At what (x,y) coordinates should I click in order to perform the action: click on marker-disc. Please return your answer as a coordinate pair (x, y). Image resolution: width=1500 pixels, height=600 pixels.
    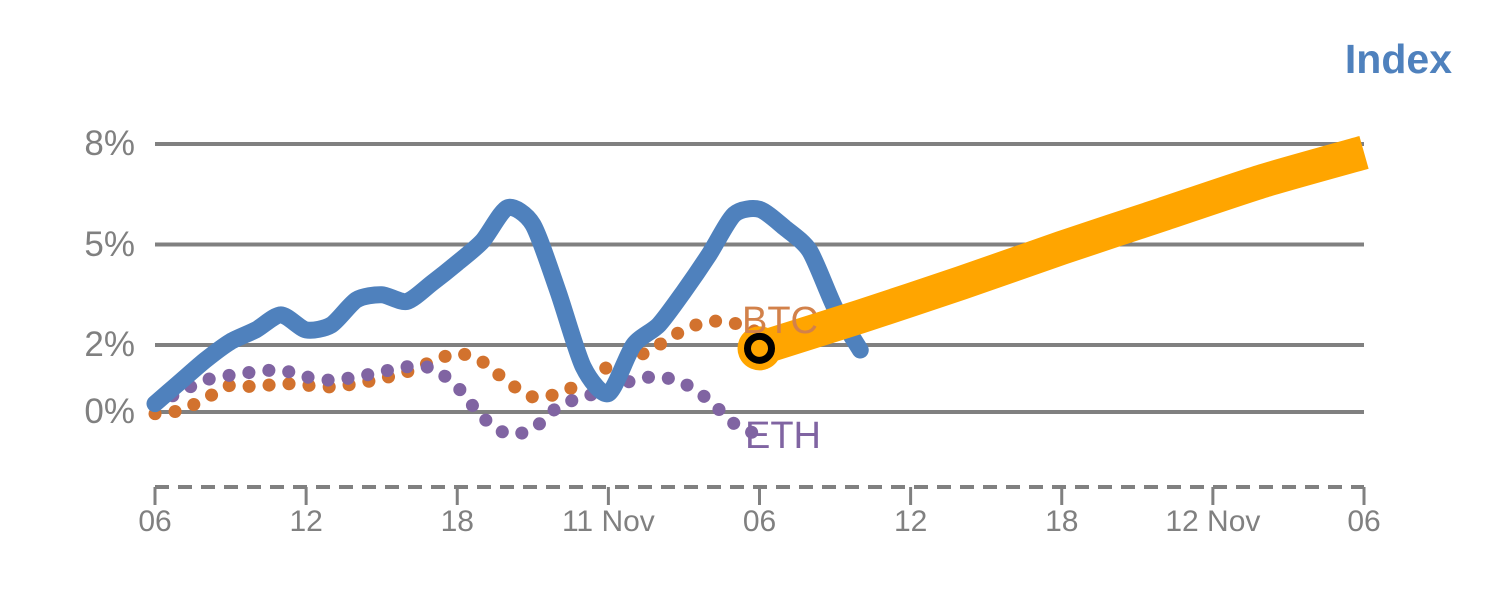
    Looking at the image, I should click on (759, 348).